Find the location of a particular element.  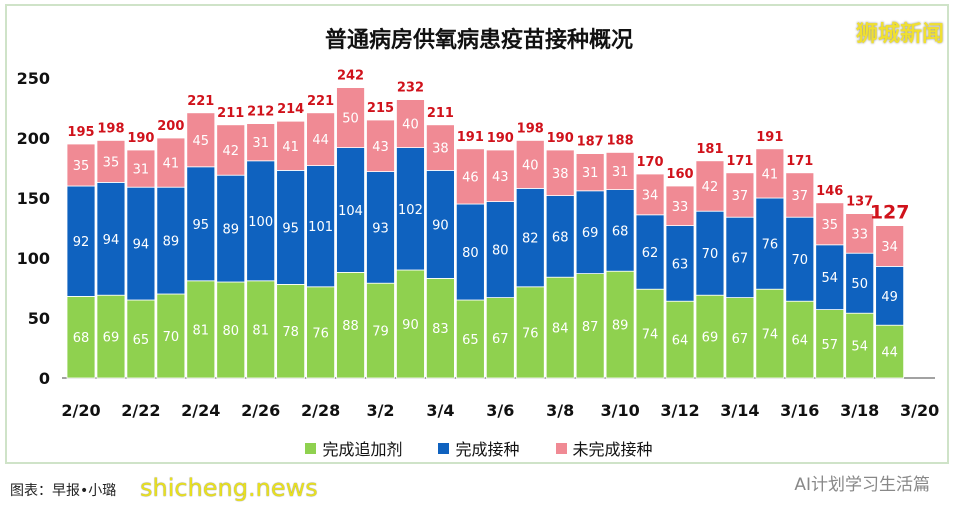

y-tick-label: 250 is located at coordinates (33, 78).